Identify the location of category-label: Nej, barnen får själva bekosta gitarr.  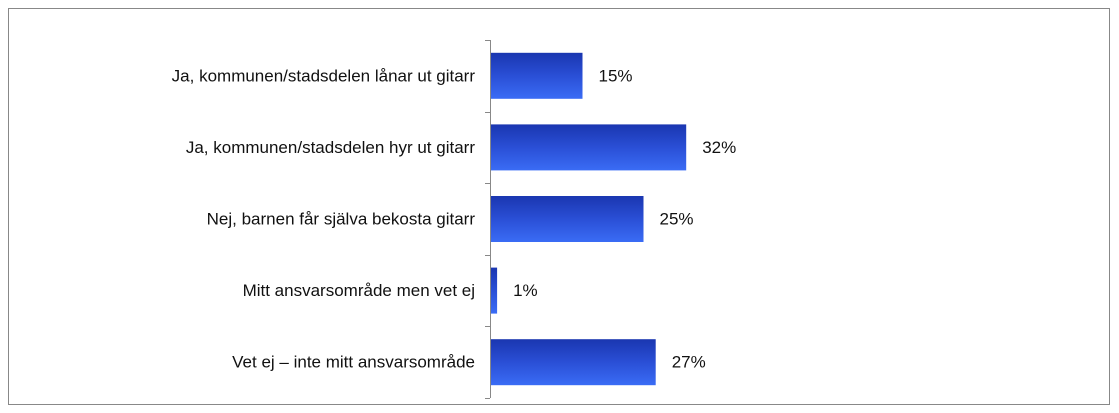
(341, 218).